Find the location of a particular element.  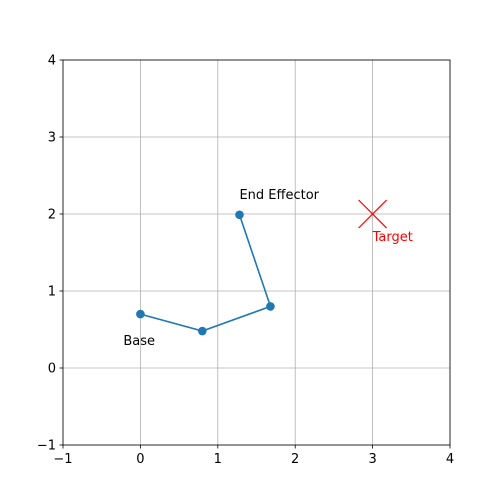

x-tick-label: 1 is located at coordinates (218, 459).